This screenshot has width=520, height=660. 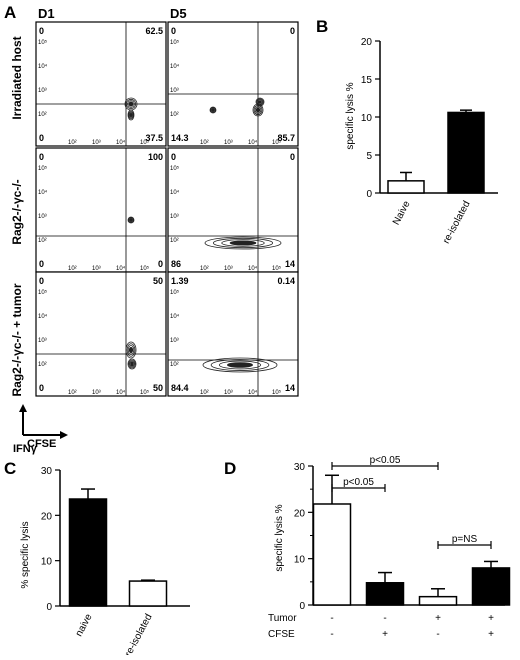 What do you see at coordinates (154, 31) in the screenshot?
I see `quadrant-value-upper-right: 62.5` at bounding box center [154, 31].